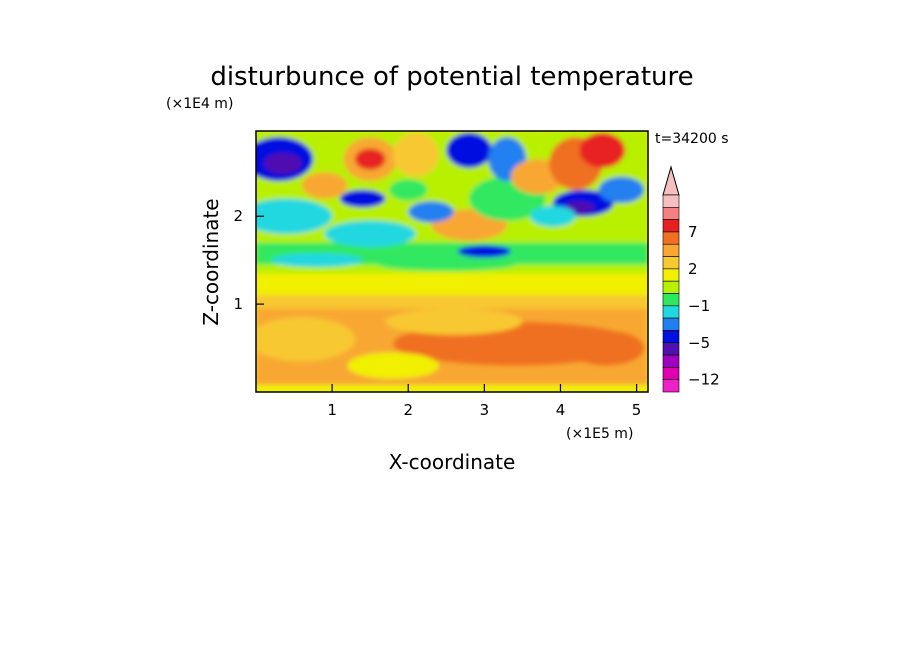 Image resolution: width=904 pixels, height=654 pixels. Describe the element at coordinates (561, 410) in the screenshot. I see `x-tick-label: 4` at that location.